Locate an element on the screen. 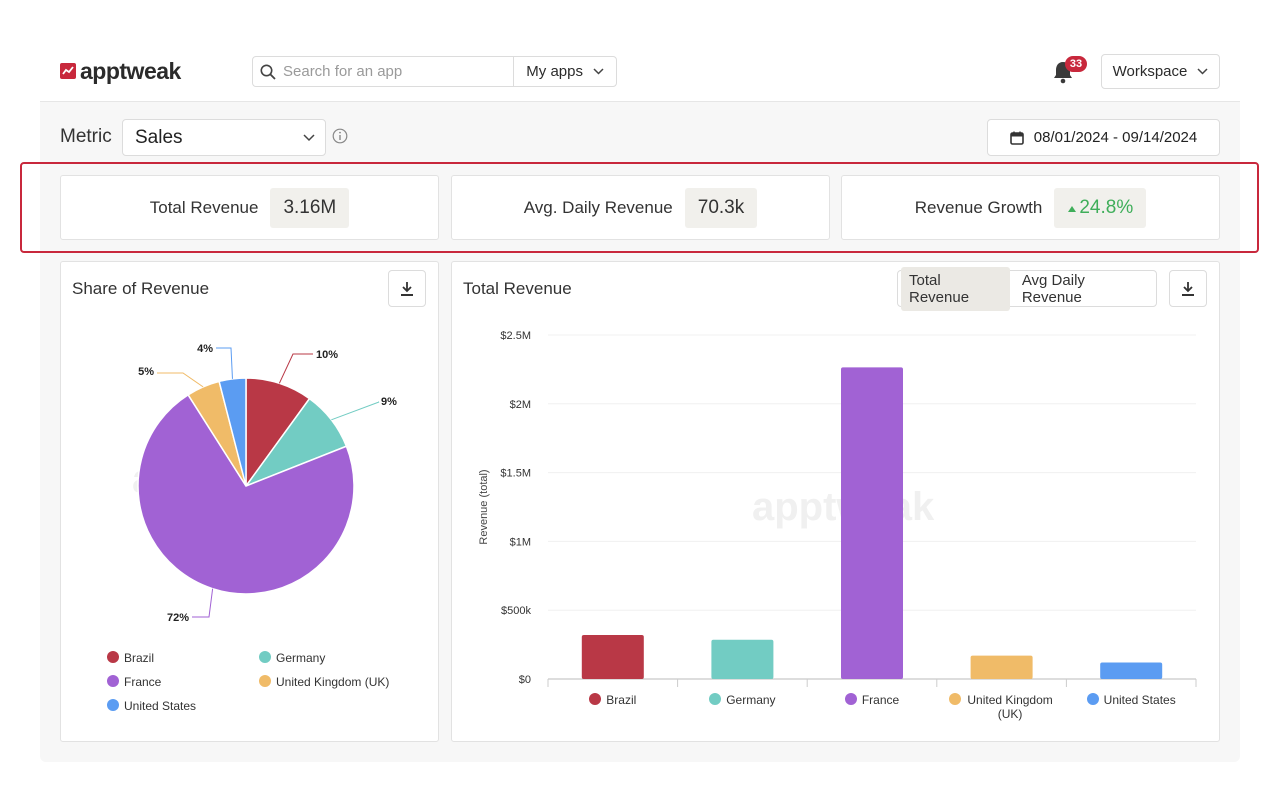 This screenshot has width=1280, height=802. top-bar: apptweak My apps 33 Workspace is located at coordinates (640, 71).